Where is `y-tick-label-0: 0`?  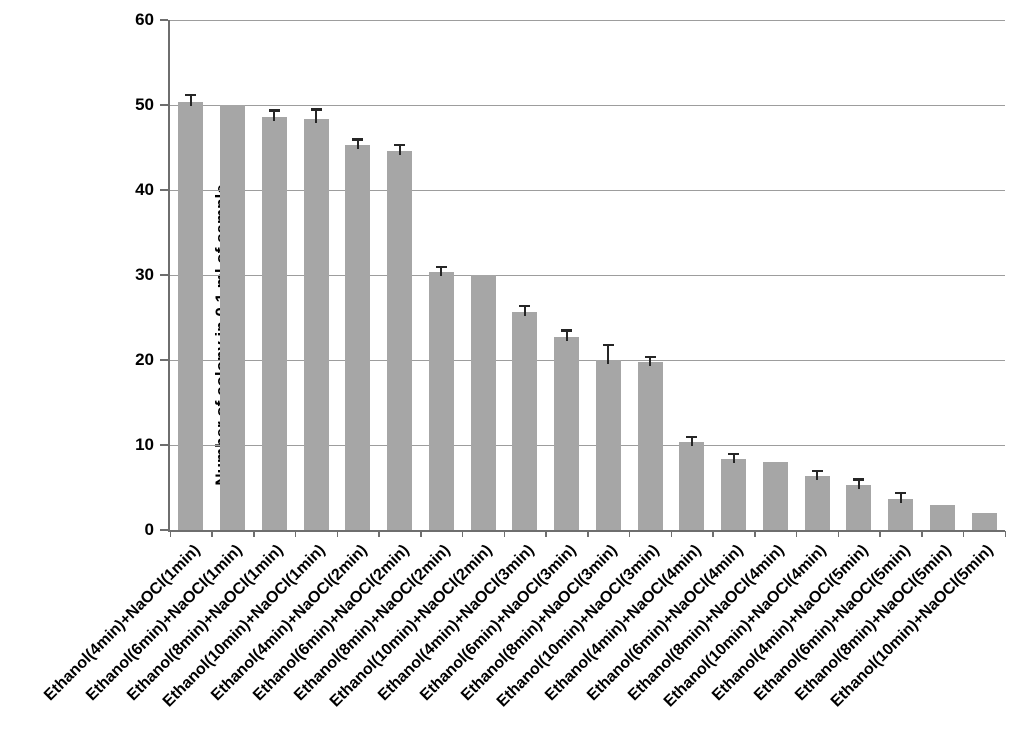 y-tick-label-0: 0 is located at coordinates (149, 529).